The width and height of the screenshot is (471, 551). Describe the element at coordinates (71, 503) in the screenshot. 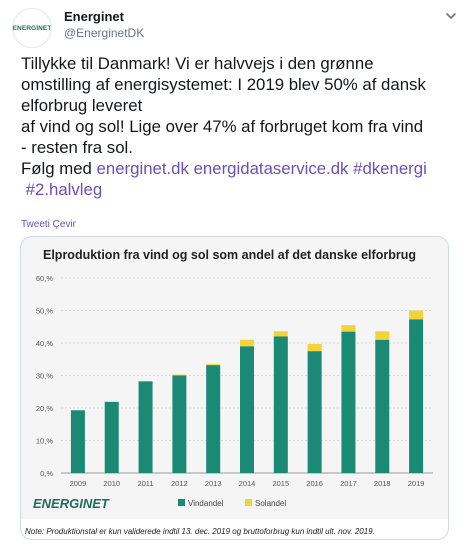

I see `energinet-brand-logo: ENERGINET` at that location.